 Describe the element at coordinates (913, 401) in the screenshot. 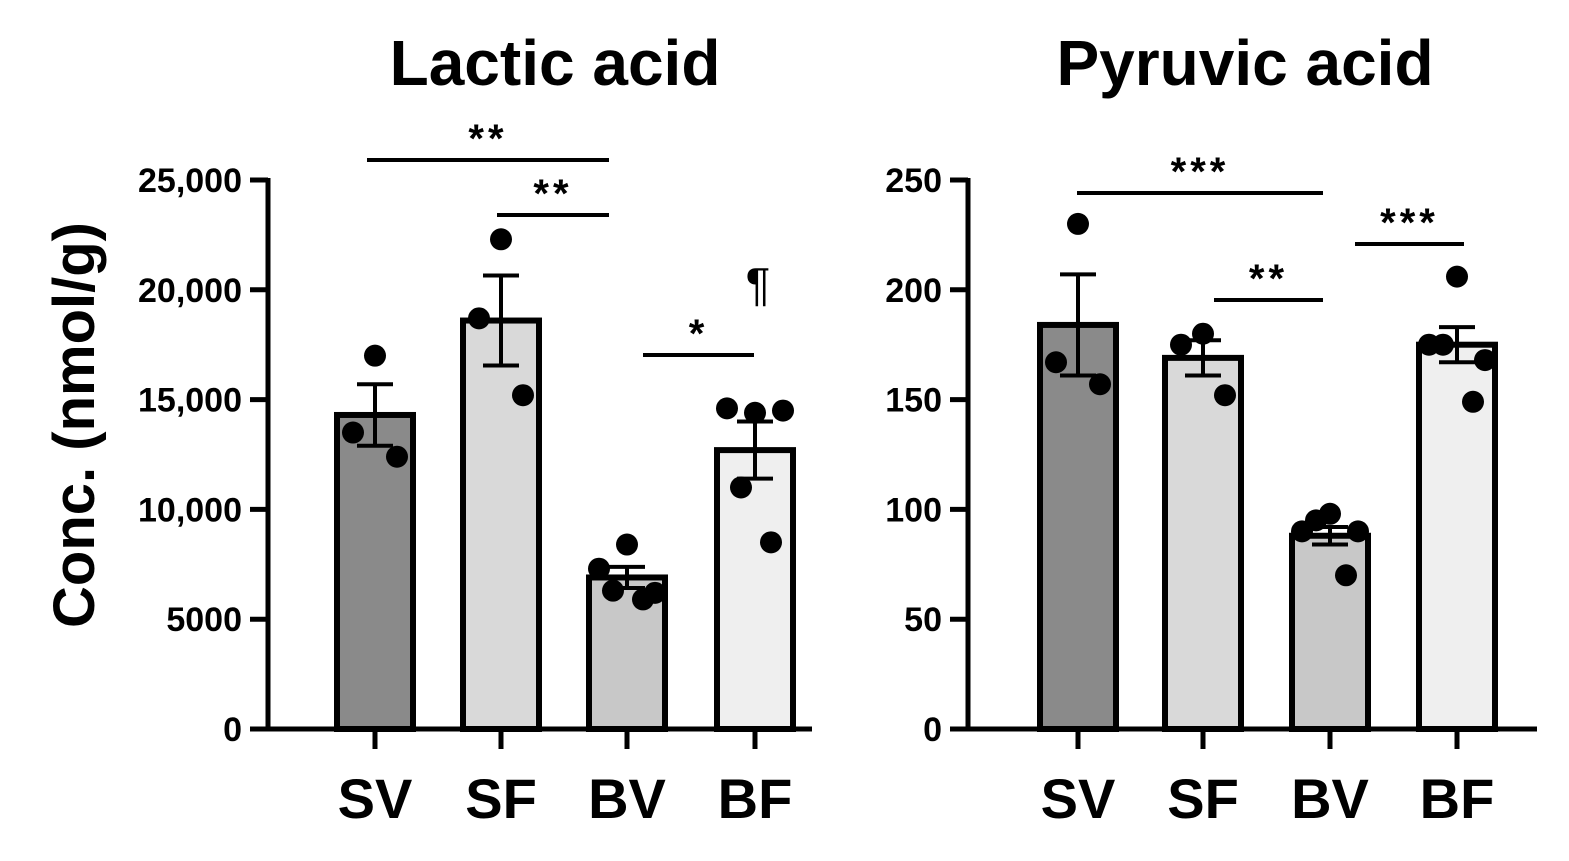

I see `y-tick-label: 150` at that location.